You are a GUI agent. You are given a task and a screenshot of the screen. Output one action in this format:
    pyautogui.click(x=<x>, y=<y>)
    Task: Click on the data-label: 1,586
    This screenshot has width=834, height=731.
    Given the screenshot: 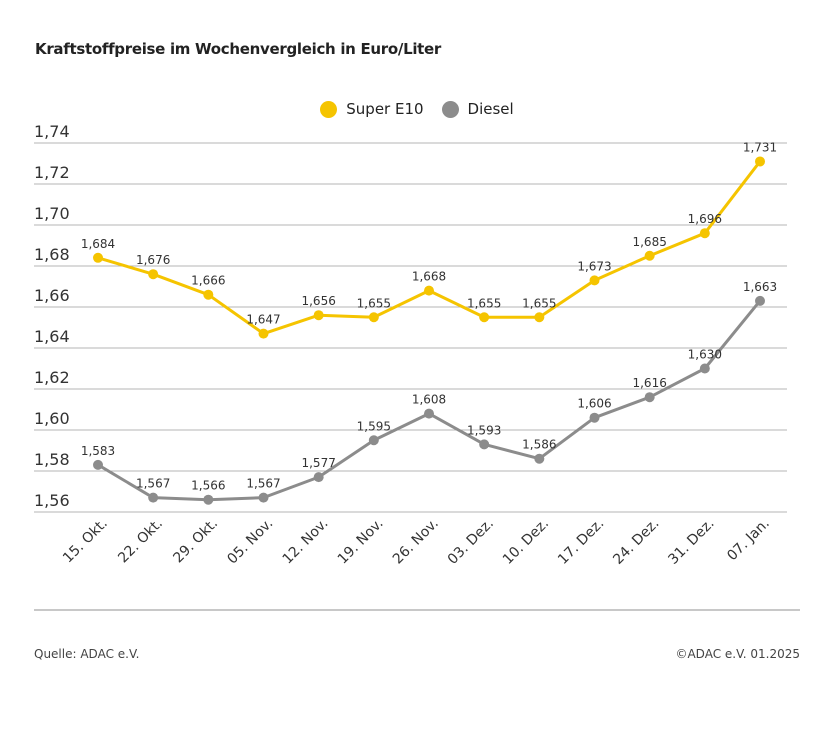 What is the action you would take?
    pyautogui.click(x=539, y=445)
    